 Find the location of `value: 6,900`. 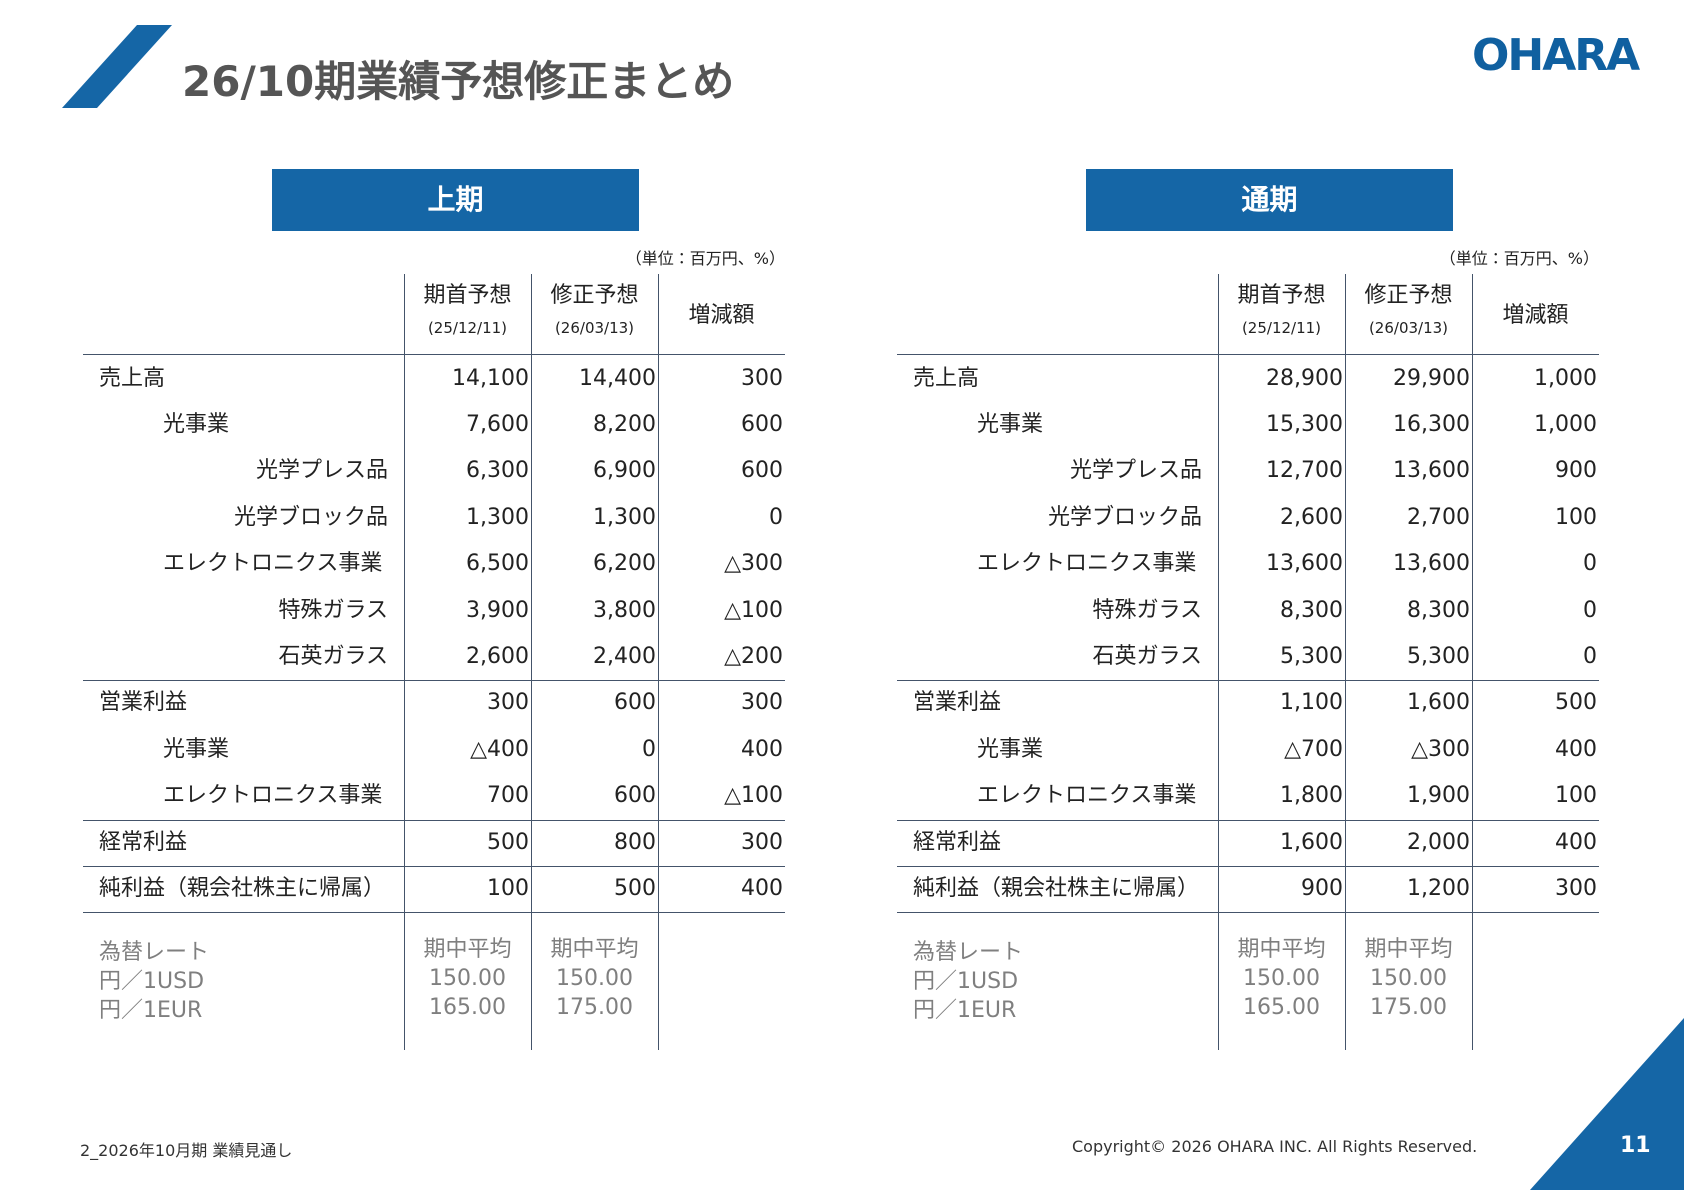

value: 6,900 is located at coordinates (624, 471).